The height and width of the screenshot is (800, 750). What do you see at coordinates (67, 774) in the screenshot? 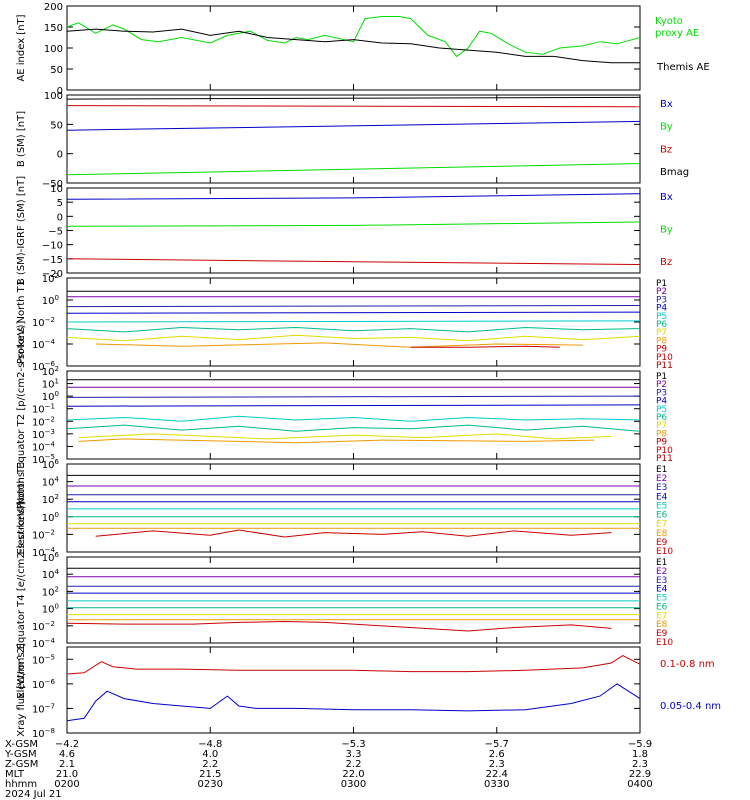
I see `footer-value: 21.0` at bounding box center [67, 774].